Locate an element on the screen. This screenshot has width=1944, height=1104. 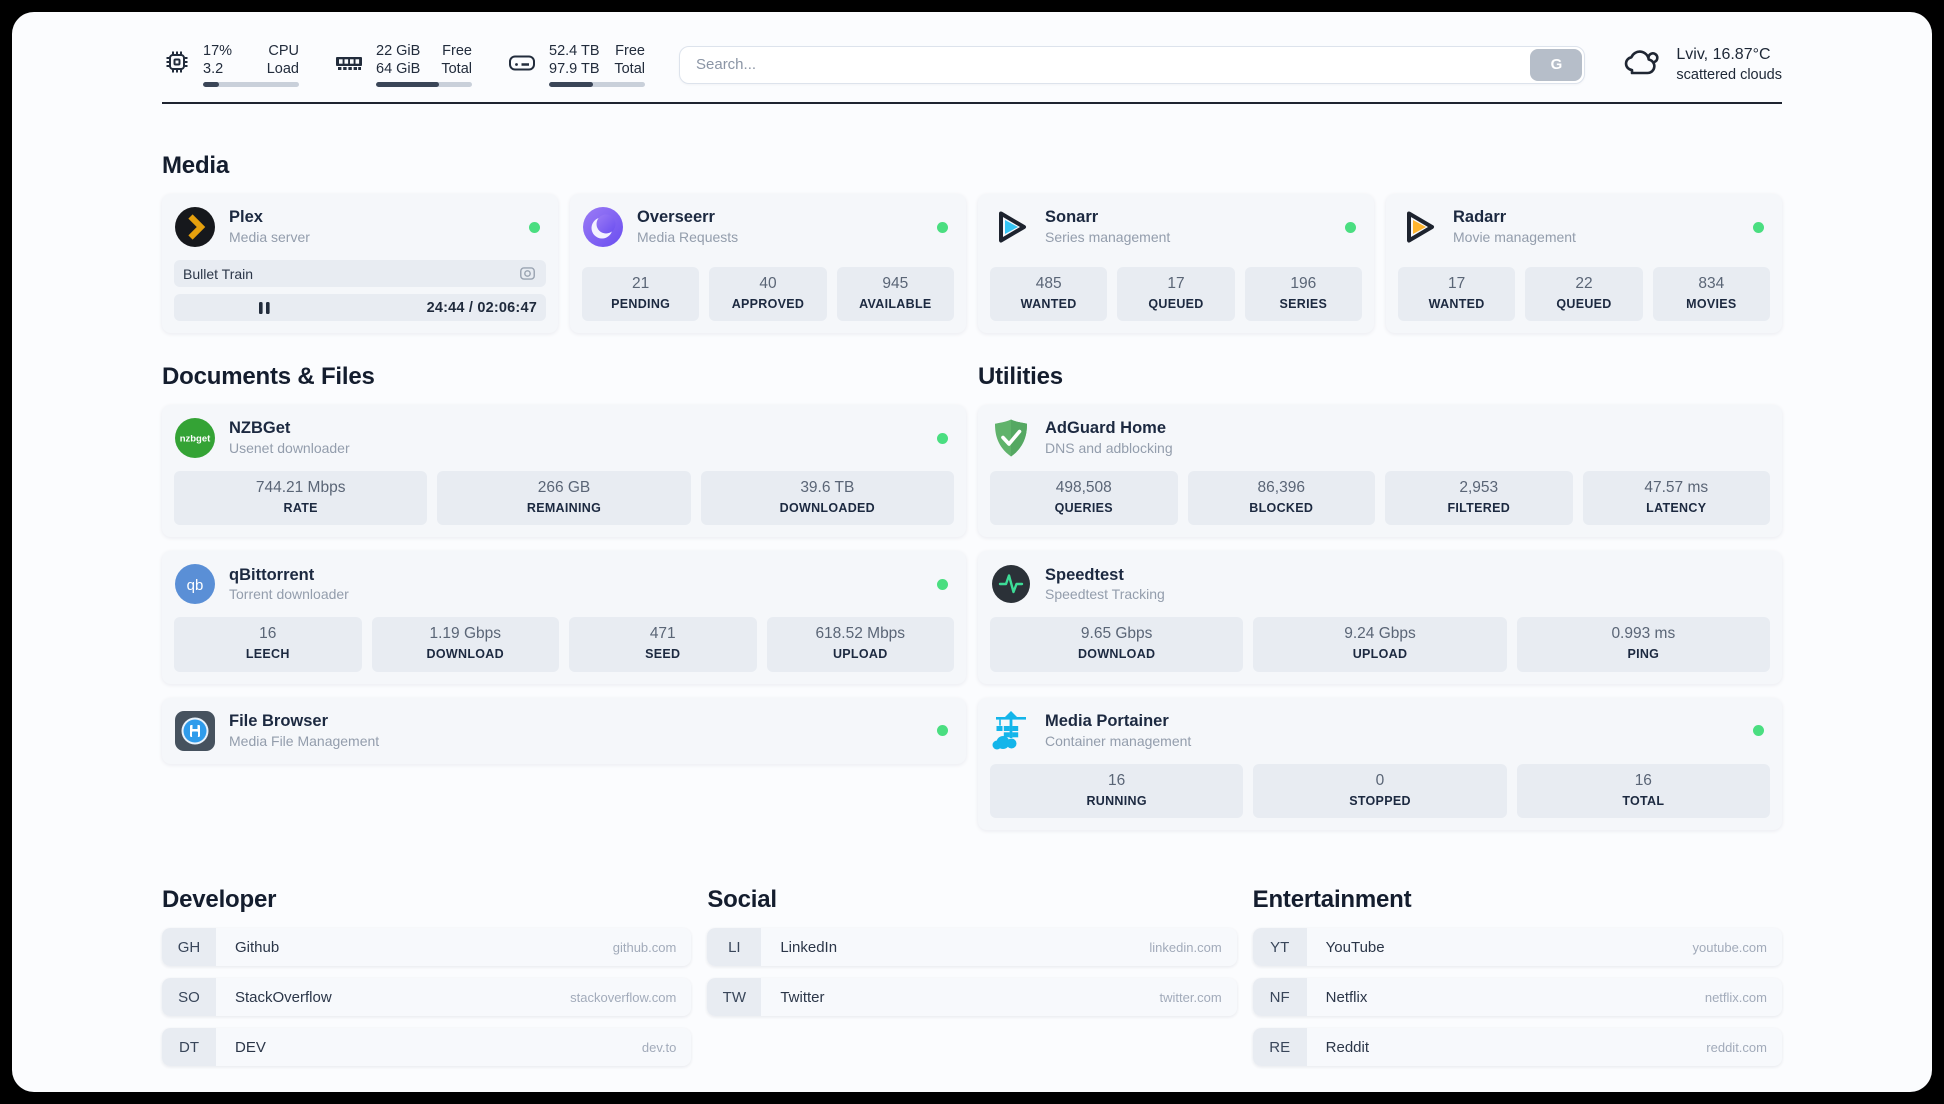
search-provider-button: G is located at coordinates (1556, 64).